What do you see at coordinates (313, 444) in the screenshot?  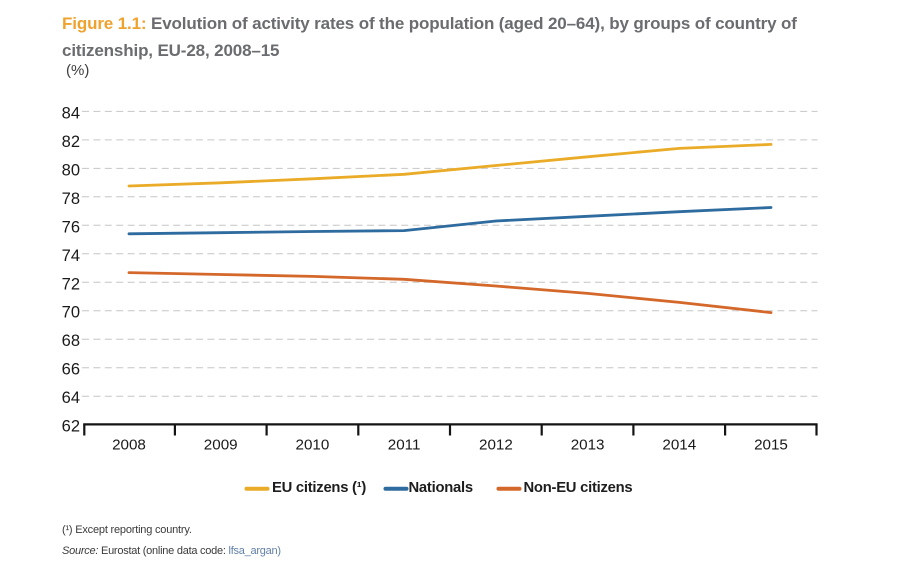 I see `svg-text: 2010` at bounding box center [313, 444].